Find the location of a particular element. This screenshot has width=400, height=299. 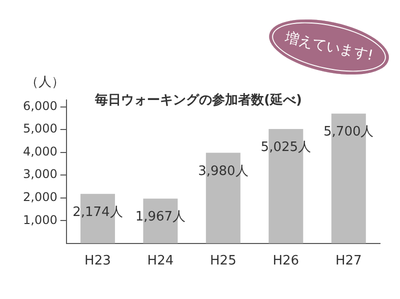

x-tick-label: H23 is located at coordinates (97, 261).